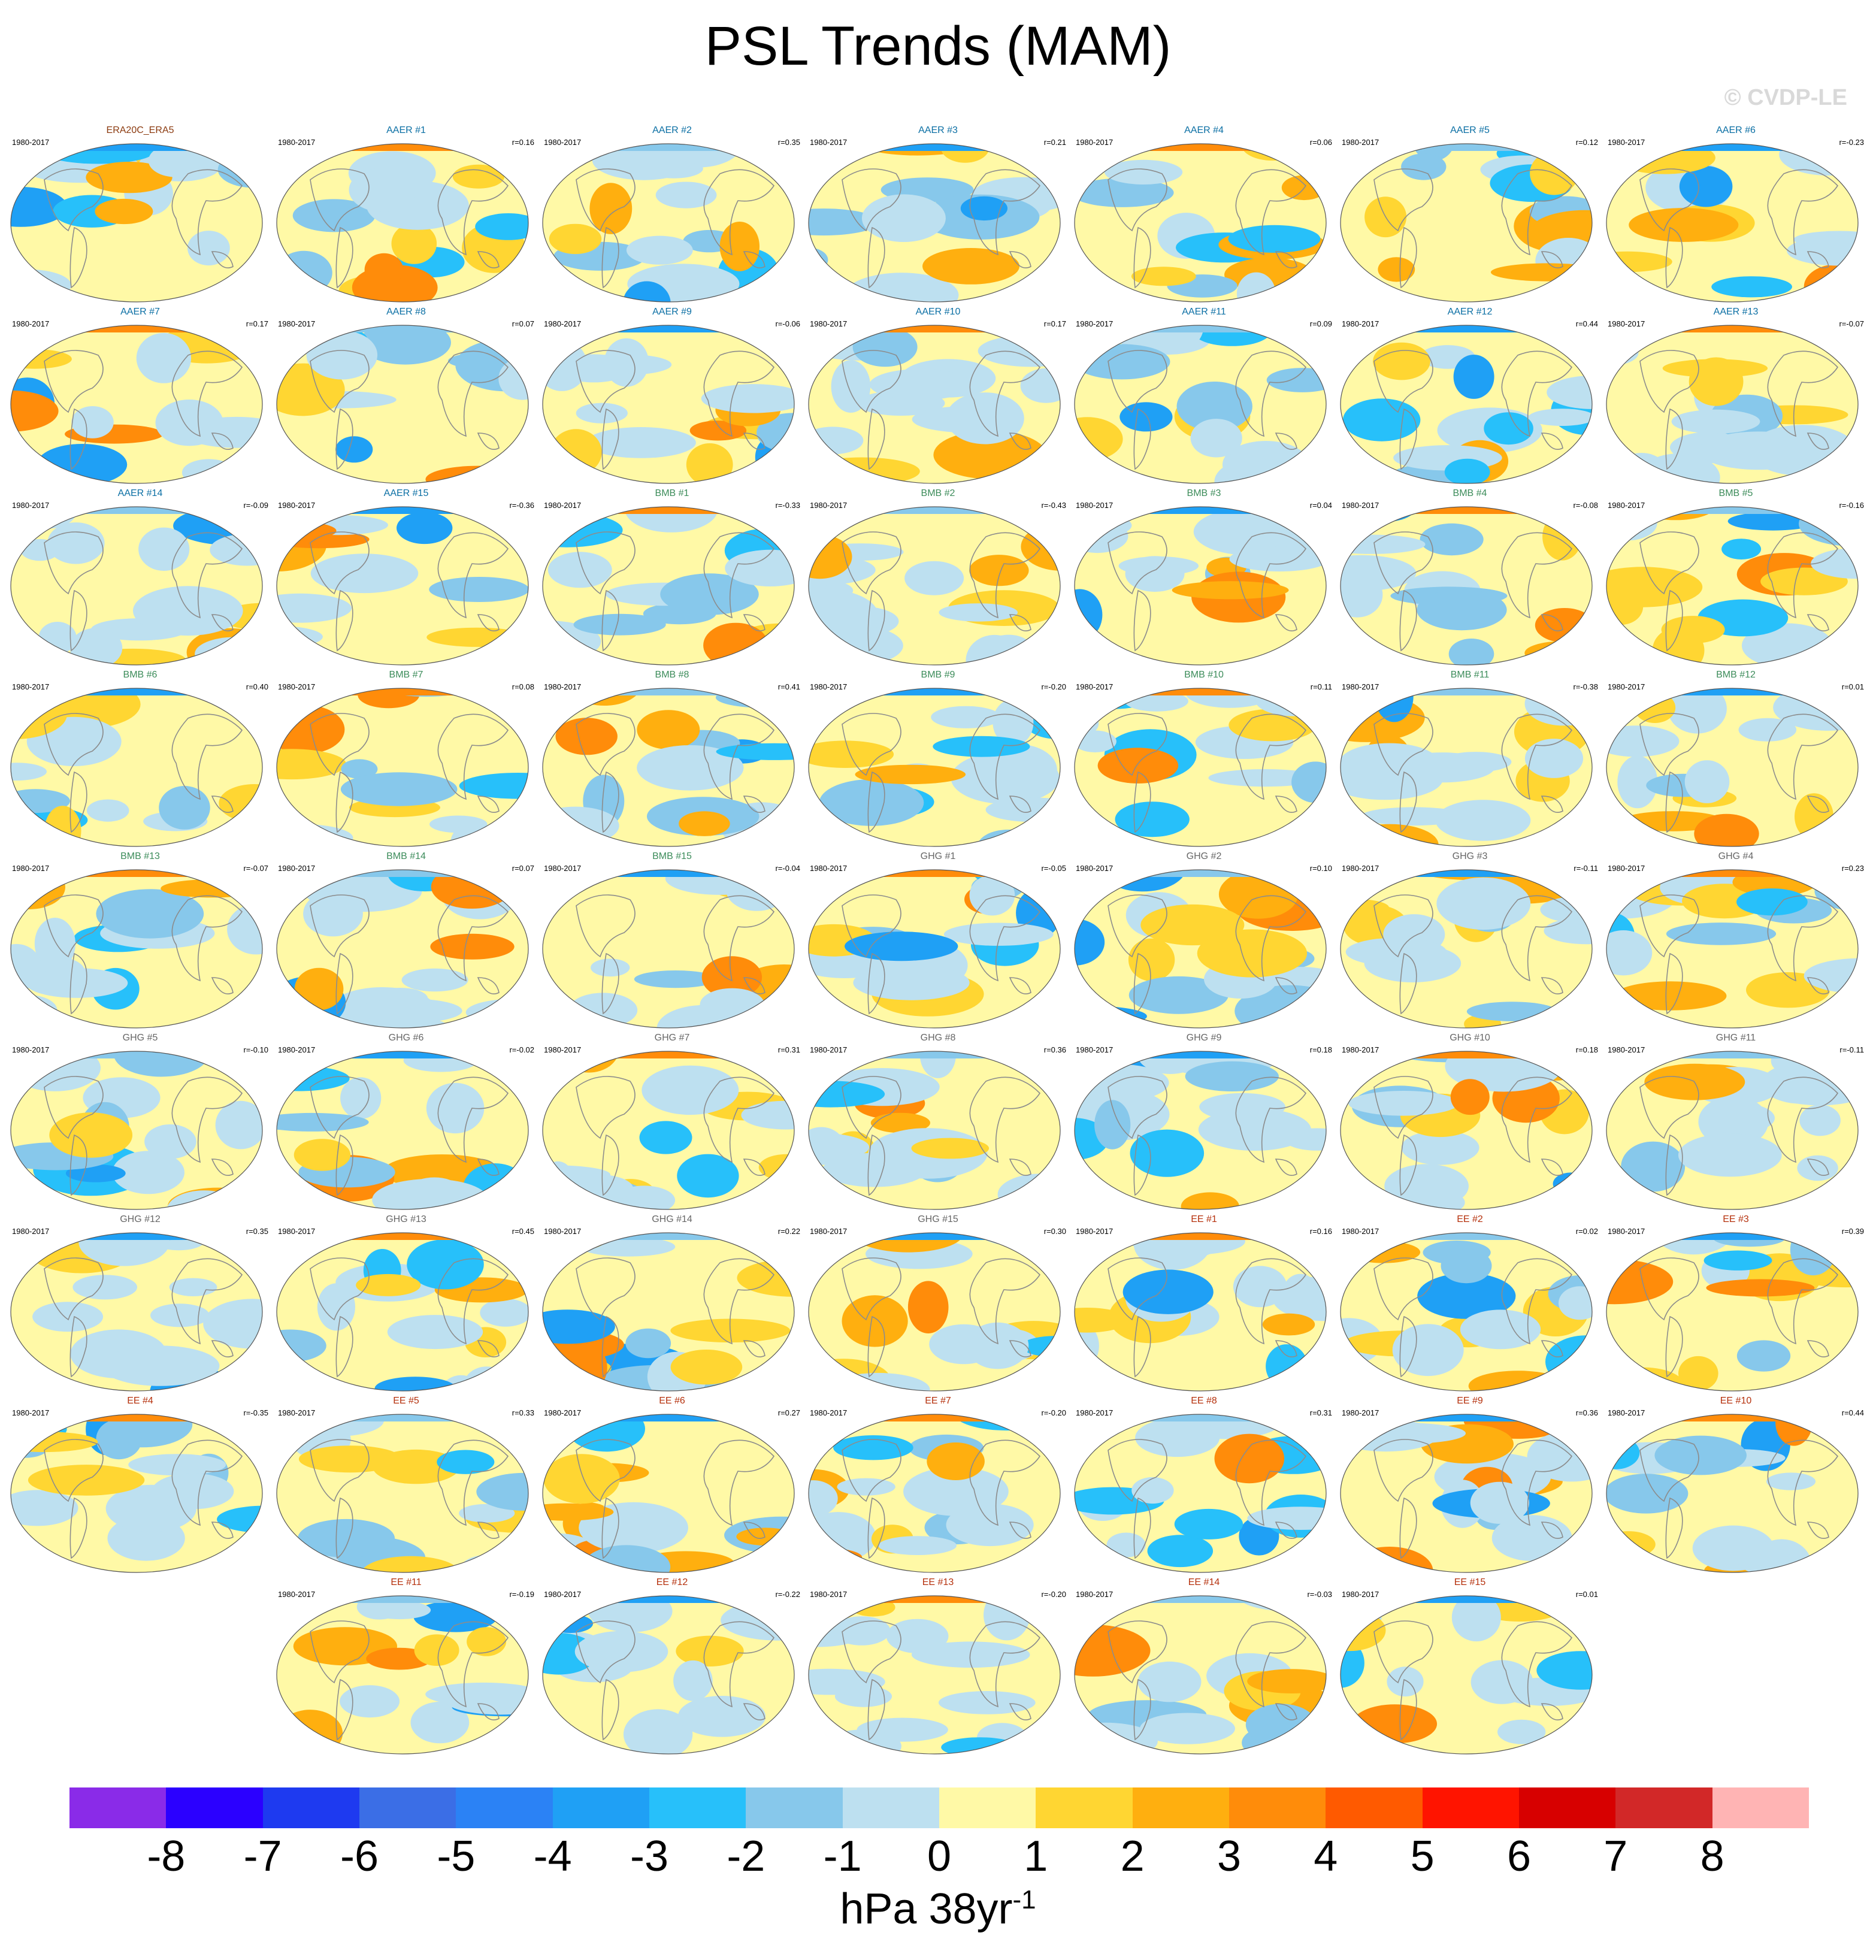 The height and width of the screenshot is (1960, 1876). Describe the element at coordinates (1321, 686) in the screenshot. I see `panel-correlation: r=0.11` at that location.